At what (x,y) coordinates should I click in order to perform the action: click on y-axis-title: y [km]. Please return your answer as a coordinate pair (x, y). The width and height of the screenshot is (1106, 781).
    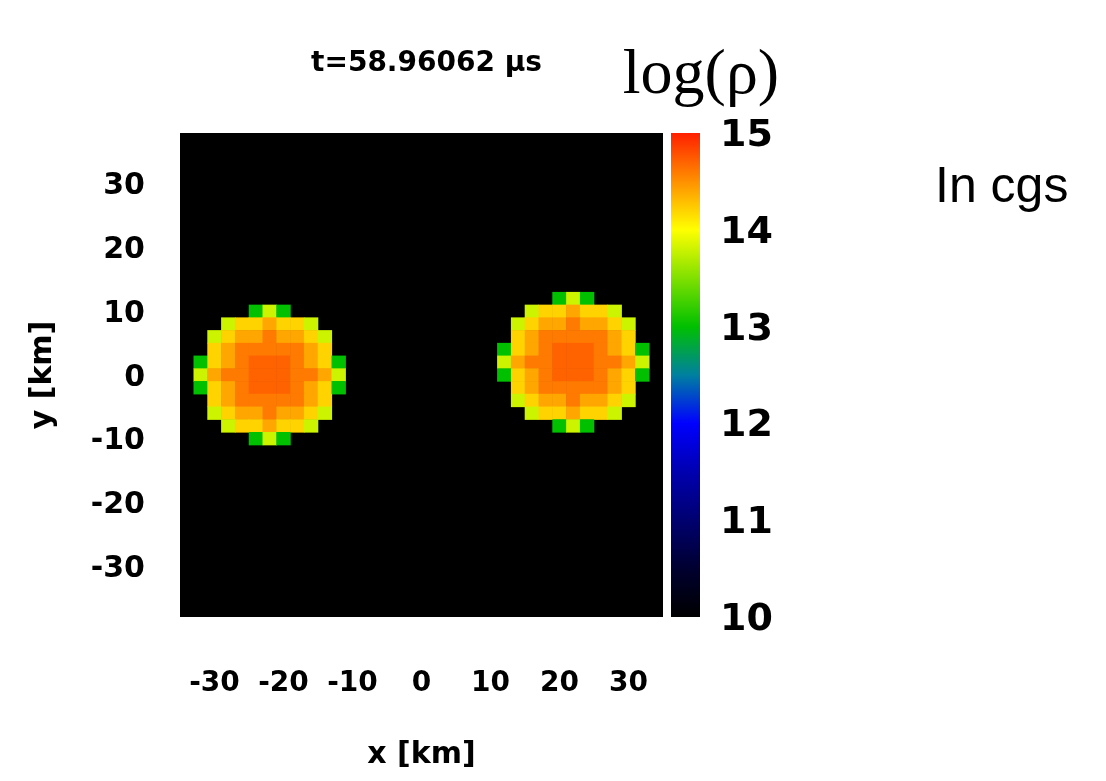
    Looking at the image, I should click on (40, 375).